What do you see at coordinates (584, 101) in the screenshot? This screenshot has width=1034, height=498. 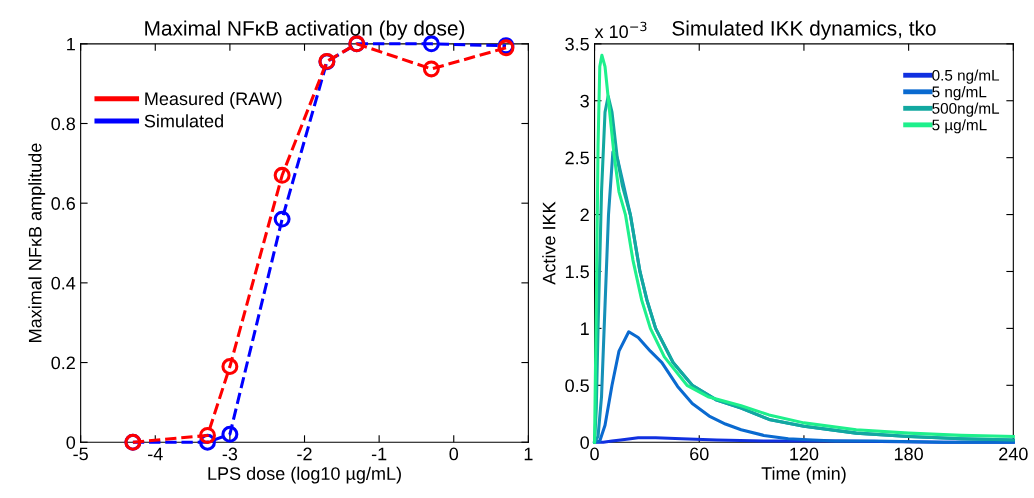 I see `y-tick-label: 3` at bounding box center [584, 101].